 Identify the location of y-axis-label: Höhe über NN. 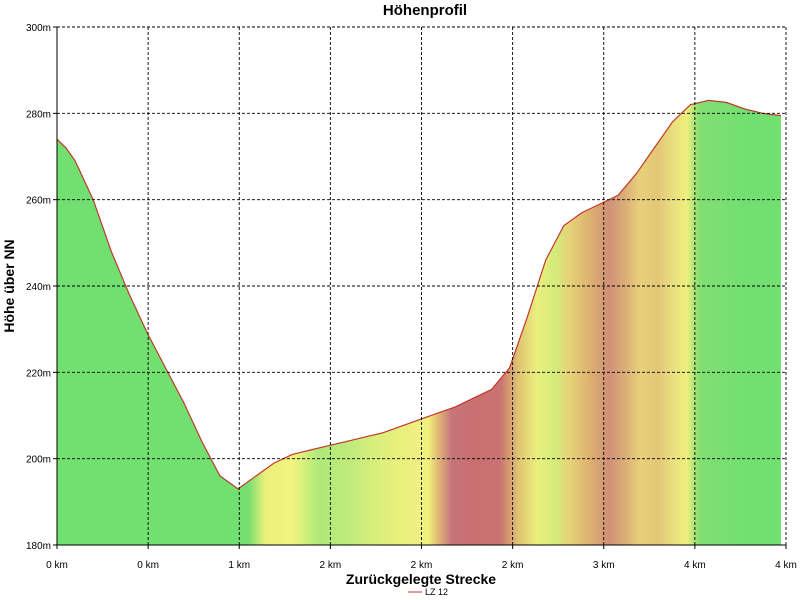
(9, 285).